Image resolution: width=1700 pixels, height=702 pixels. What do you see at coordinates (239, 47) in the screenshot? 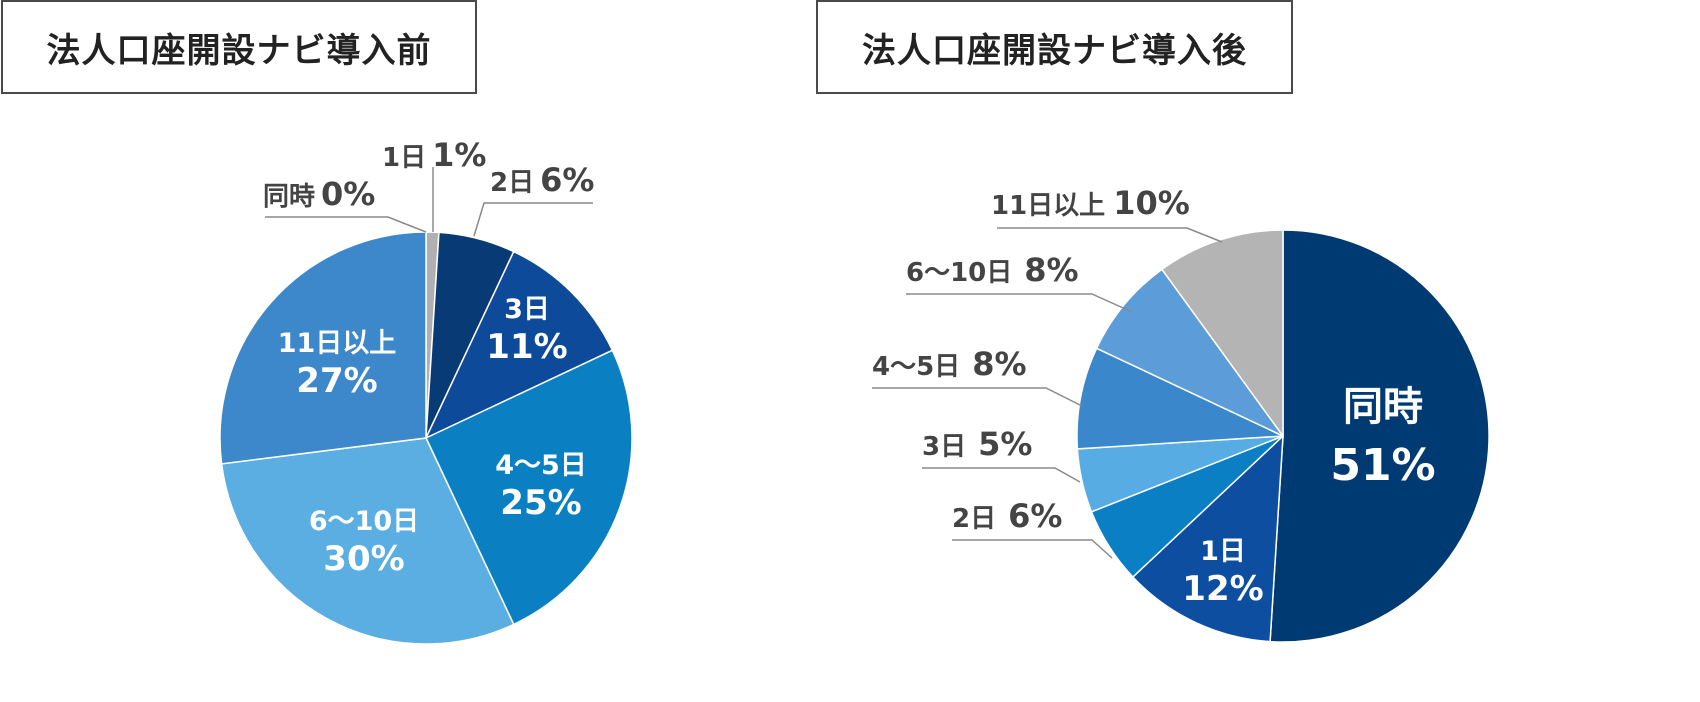
I see `chart-title-before: 法人口座開設ナビ導入前` at bounding box center [239, 47].